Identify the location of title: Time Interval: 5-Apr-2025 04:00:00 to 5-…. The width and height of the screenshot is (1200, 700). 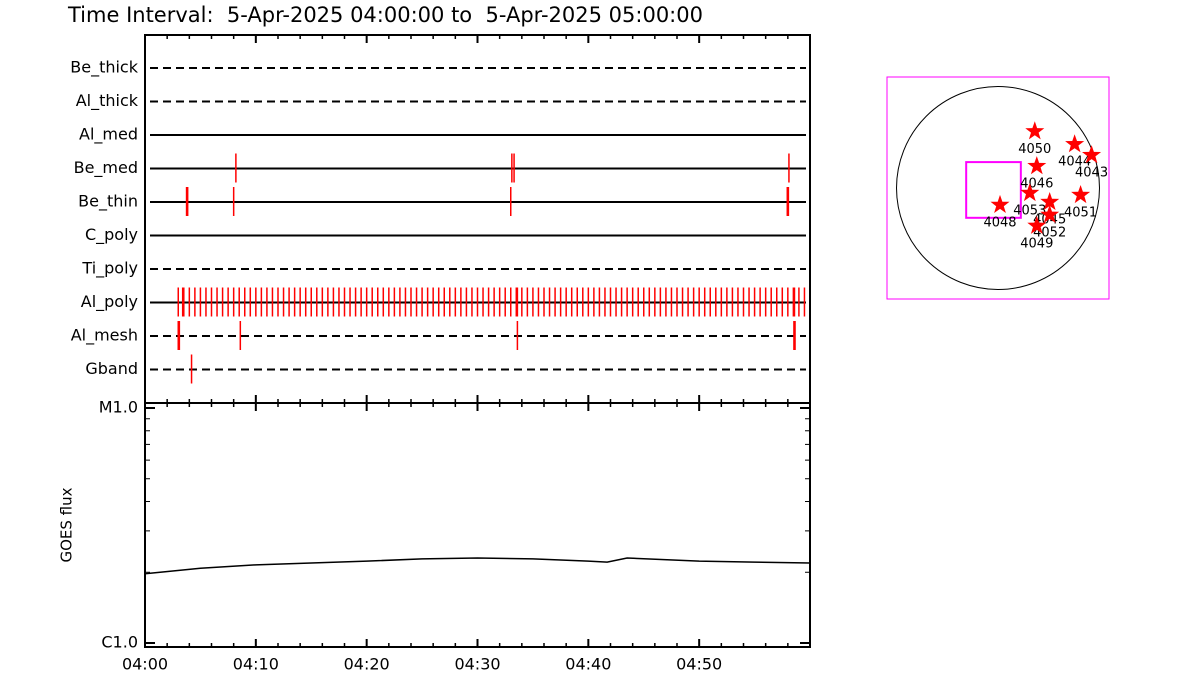
(385, 15).